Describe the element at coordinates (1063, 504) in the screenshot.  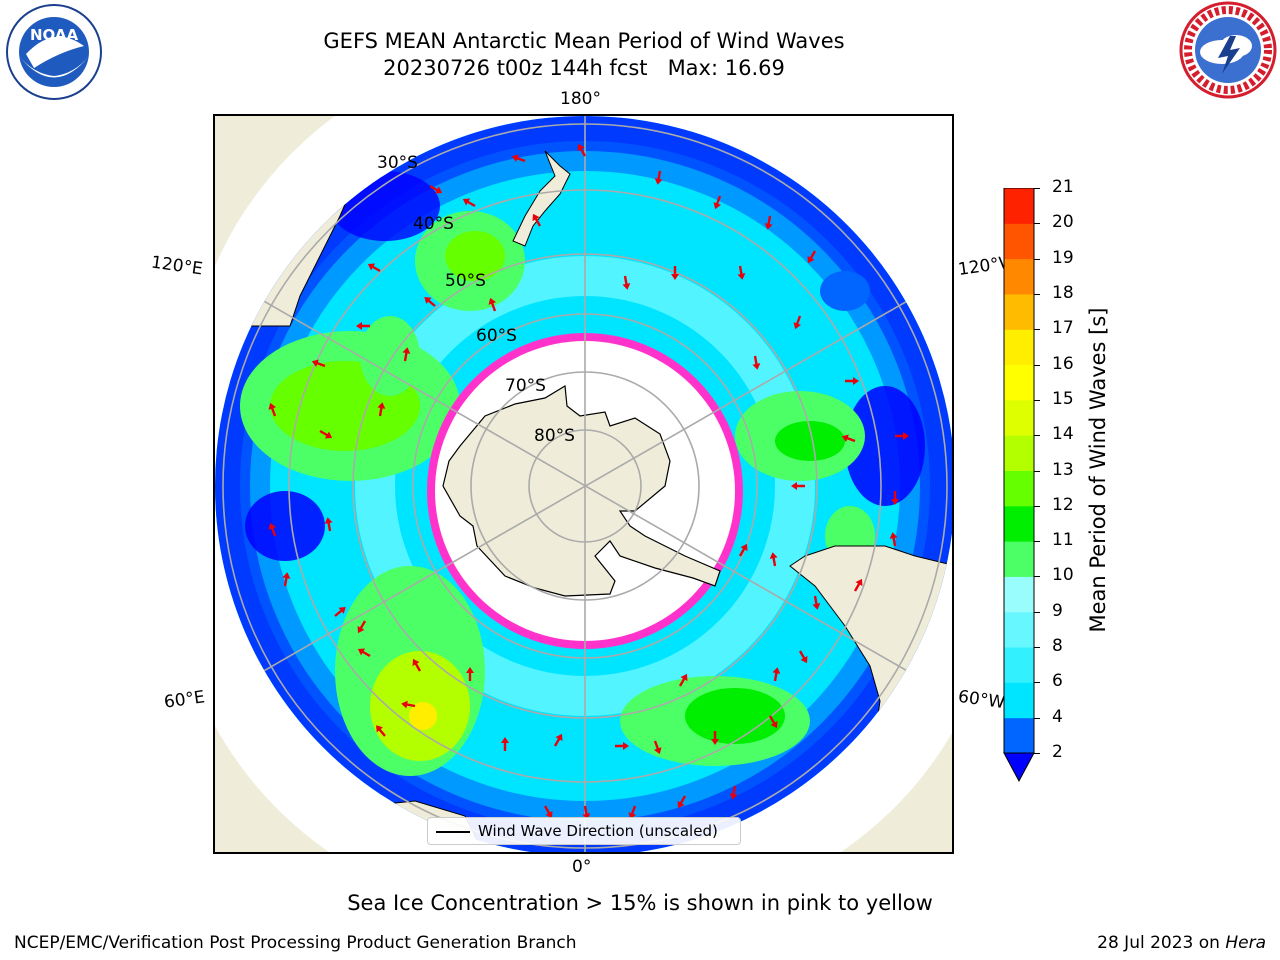
I see `colorbar-tick-label: 12` at that location.